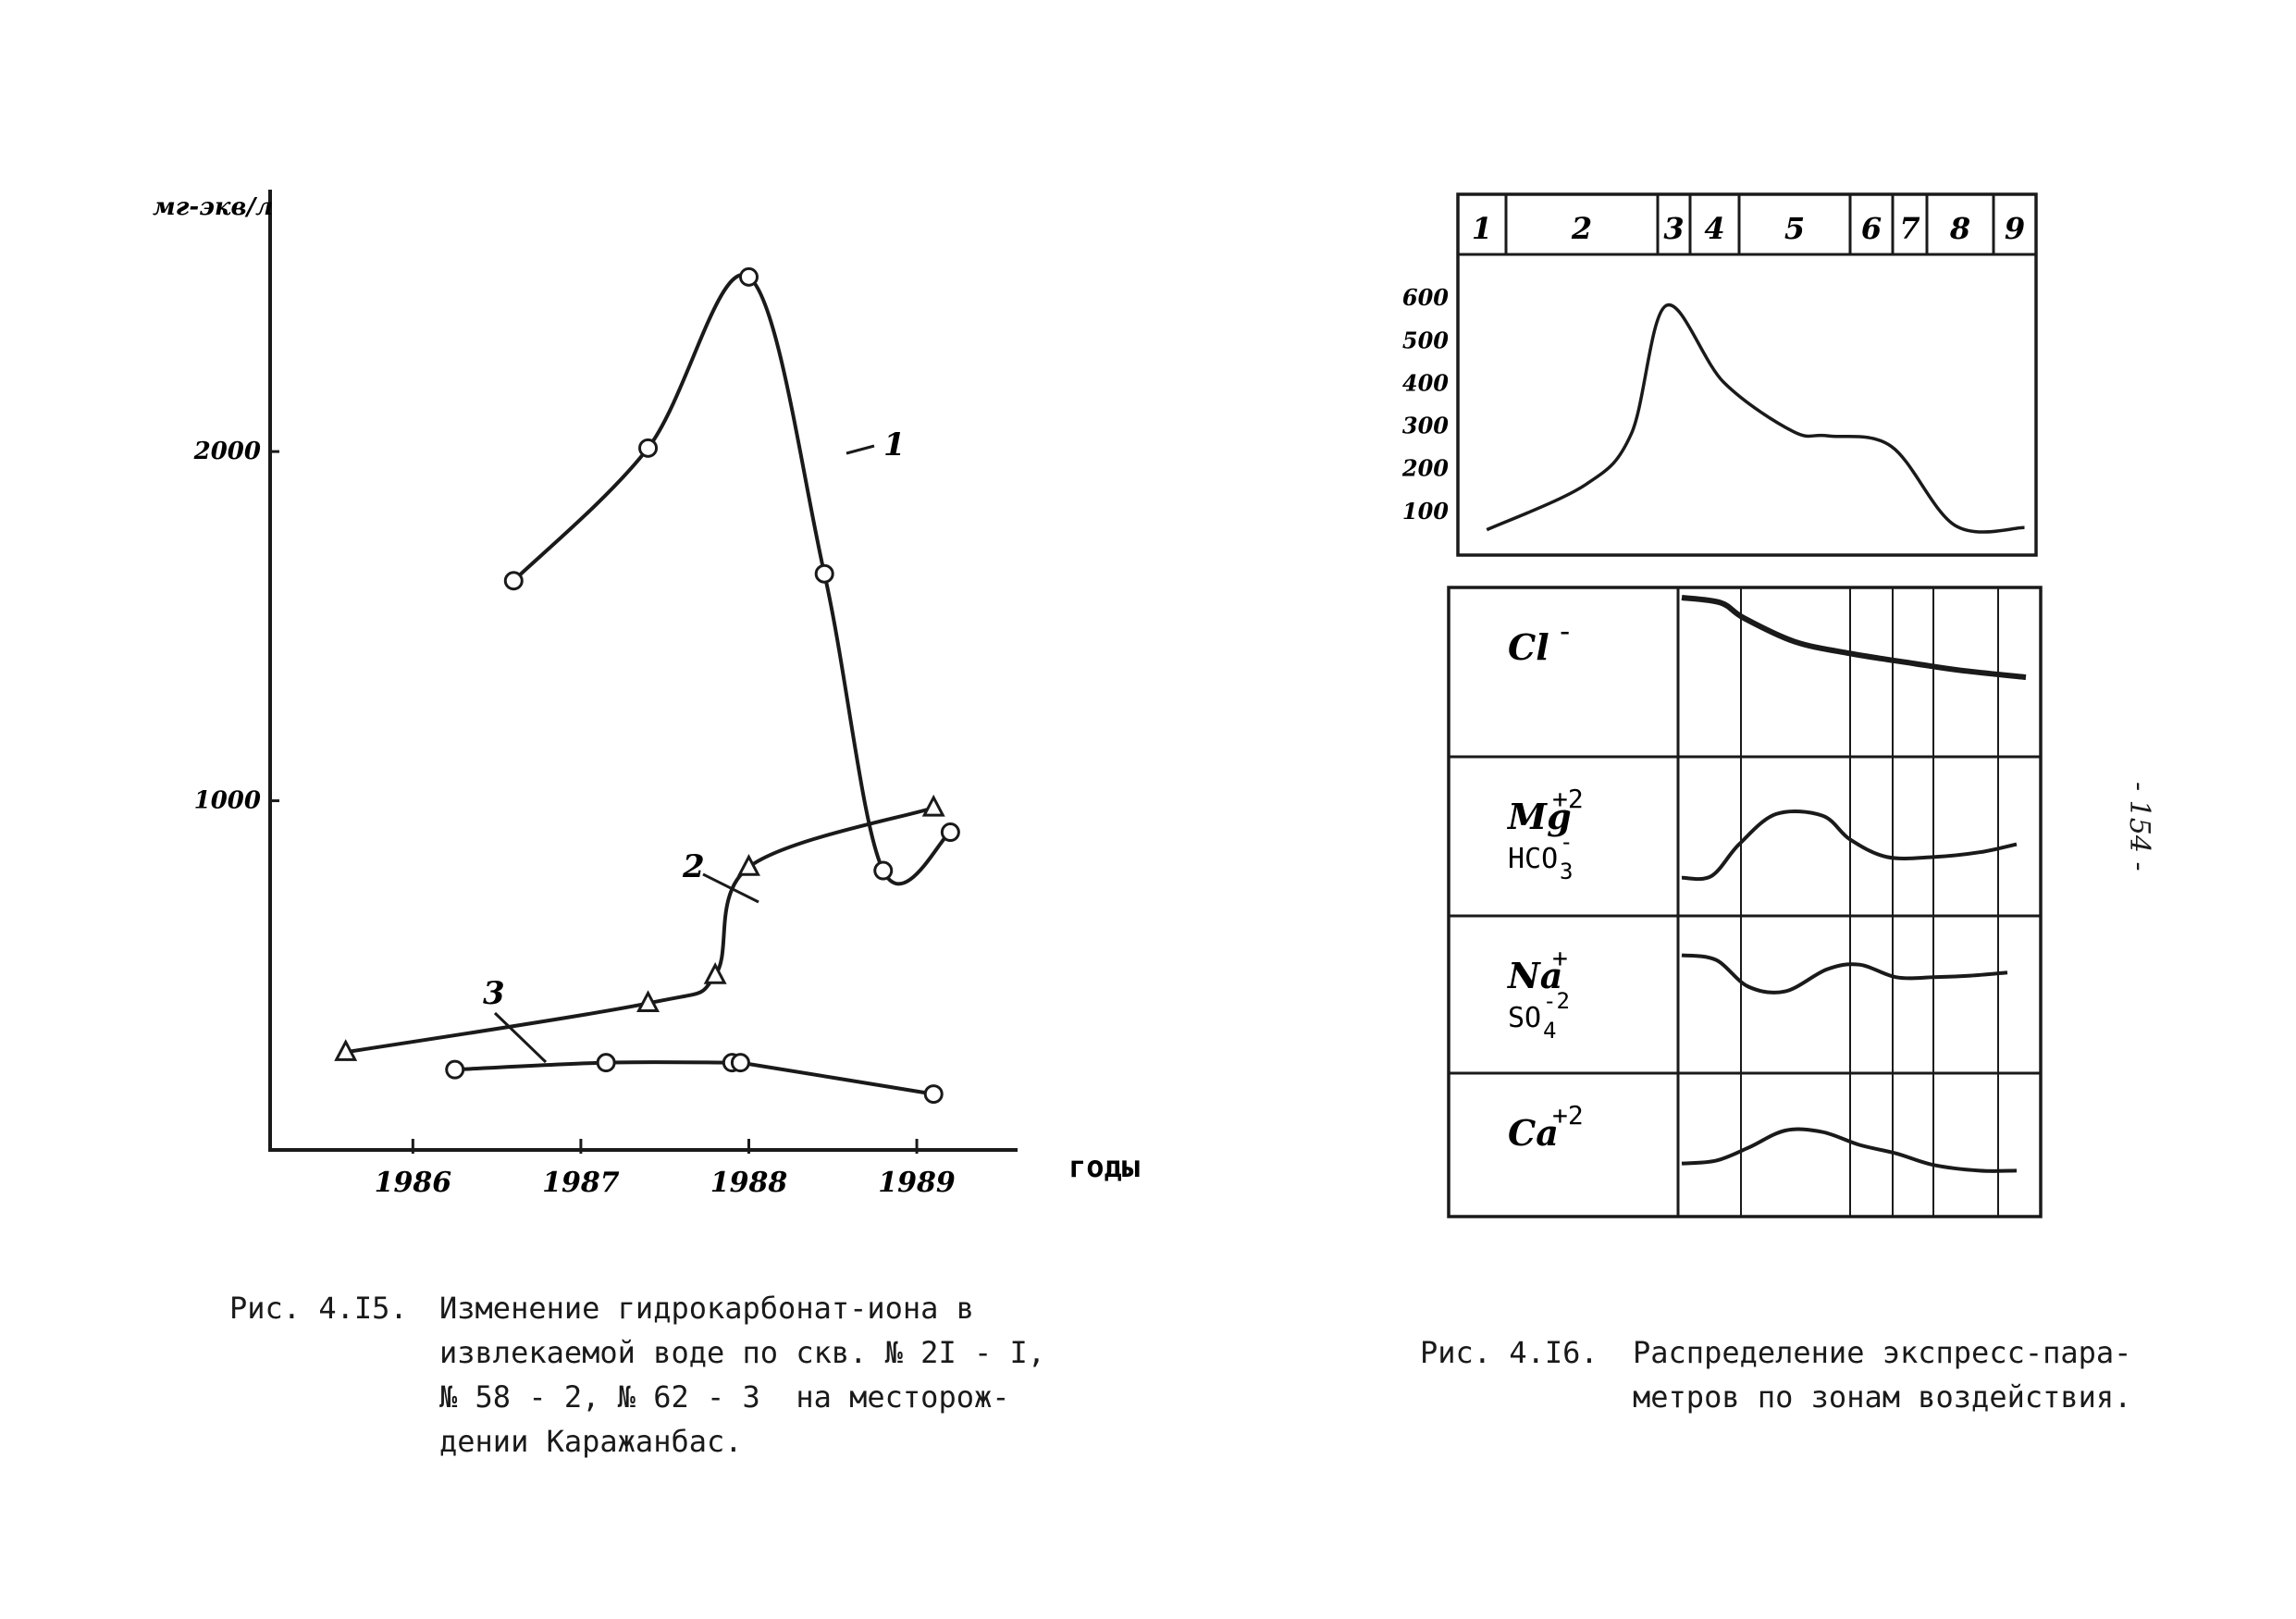 The width and height of the screenshot is (2296, 1619). I want to click on panel-label: Mg, so click(1539, 816).